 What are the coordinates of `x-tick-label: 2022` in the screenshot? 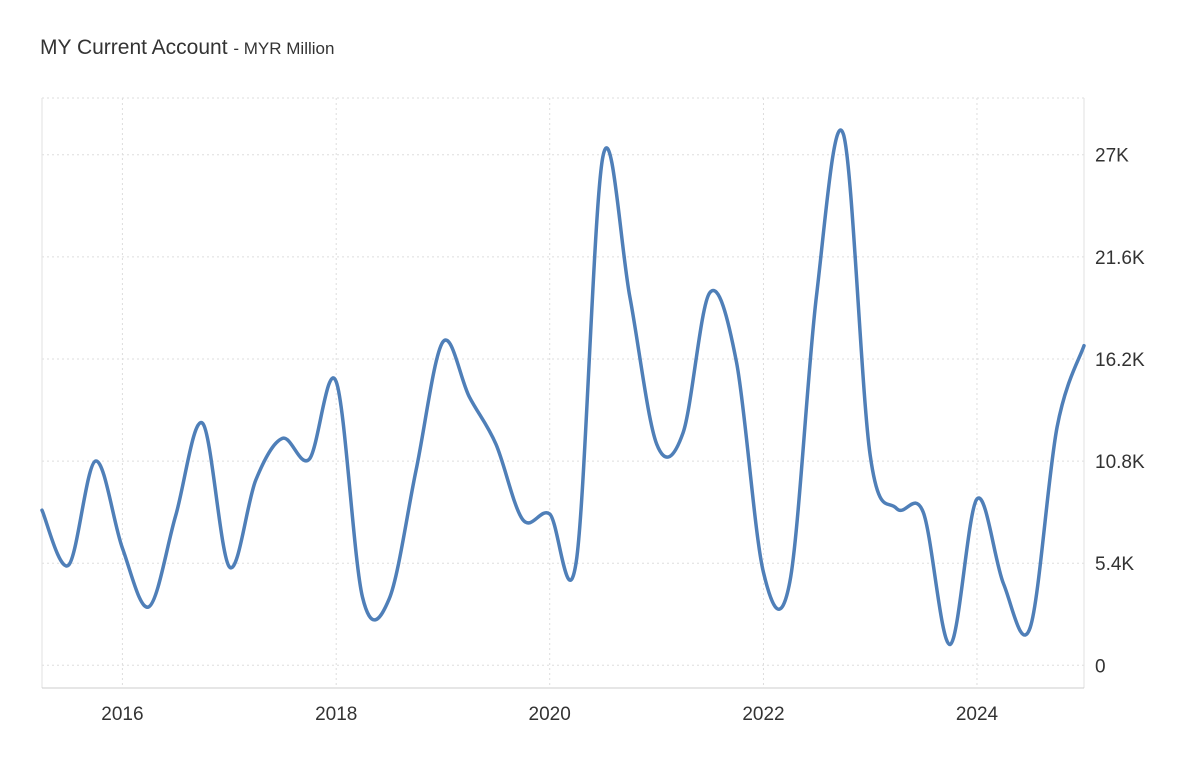 It's located at (763, 714).